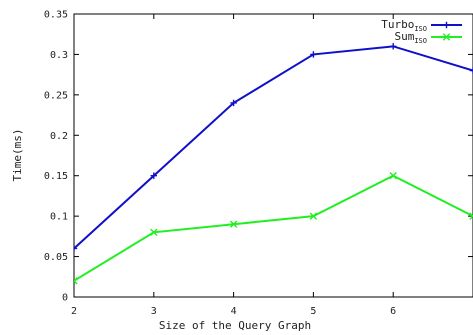 Image resolution: width=473 pixels, height=335 pixels. What do you see at coordinates (313, 311) in the screenshot?
I see `x-tick-label: 5` at bounding box center [313, 311].